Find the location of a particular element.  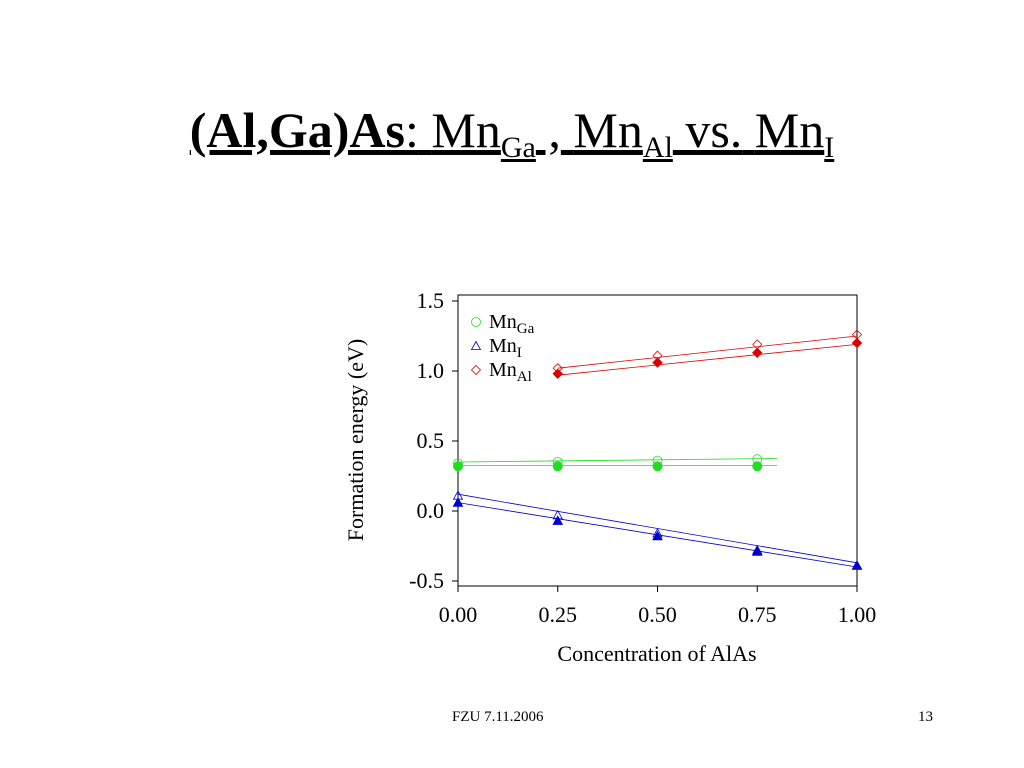

legend-circle-symbol is located at coordinates (476, 322).